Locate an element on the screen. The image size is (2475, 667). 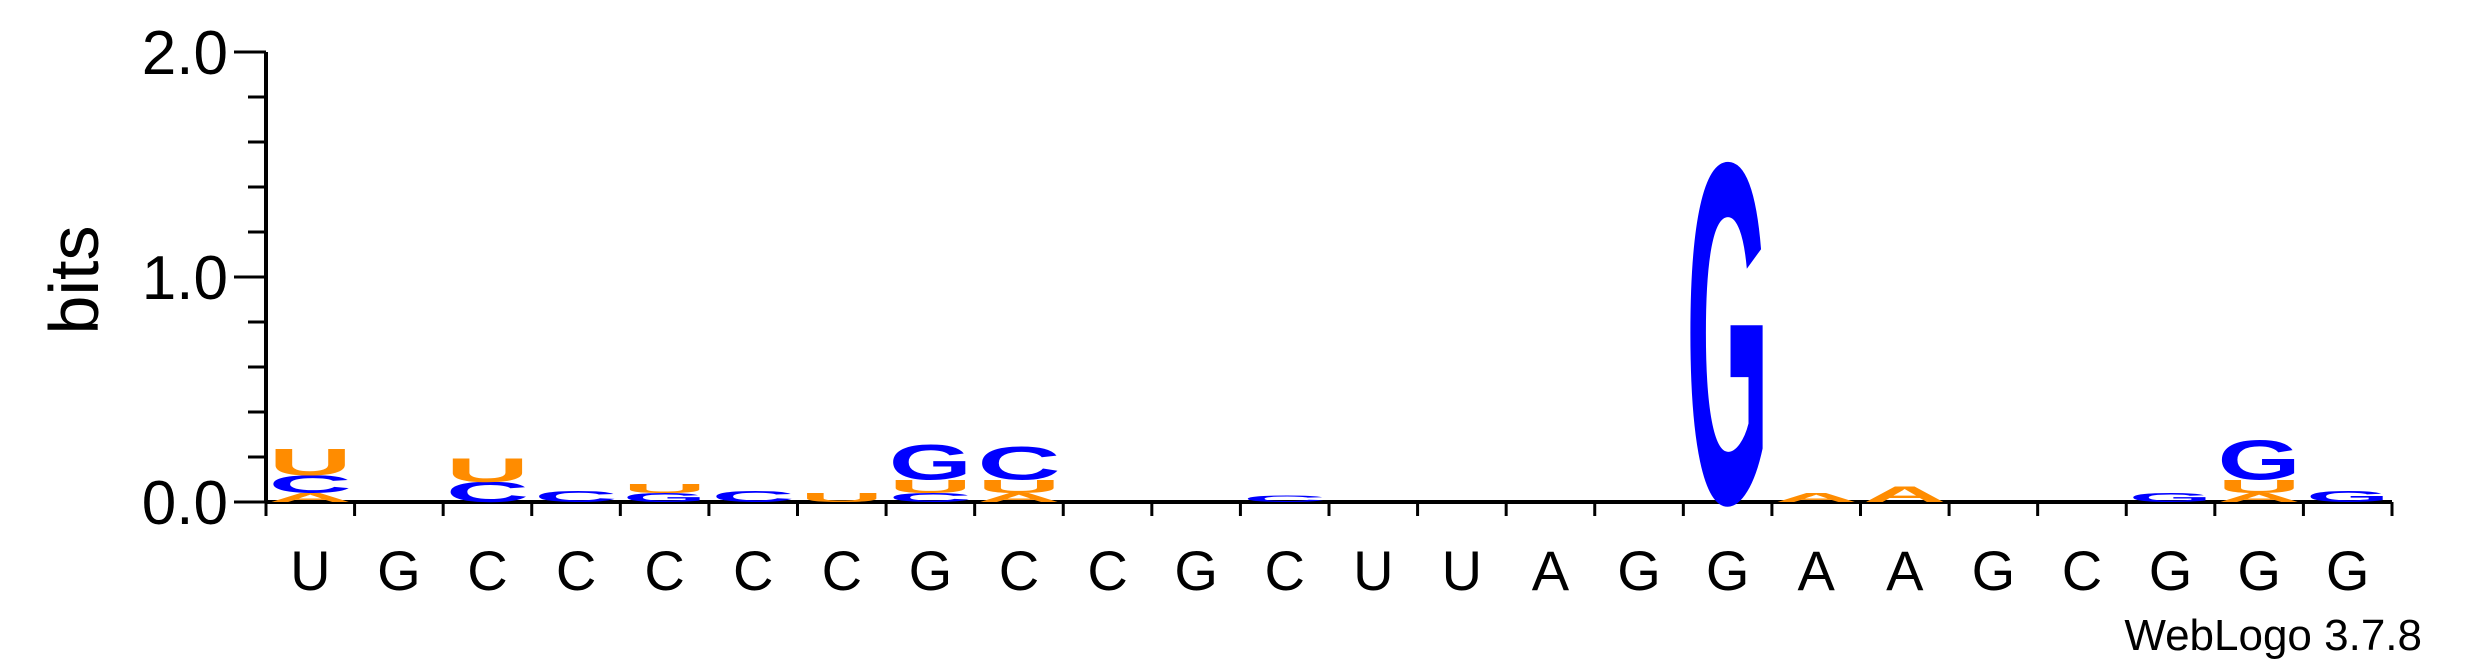
position-stack: ACU is located at coordinates (310, 473).